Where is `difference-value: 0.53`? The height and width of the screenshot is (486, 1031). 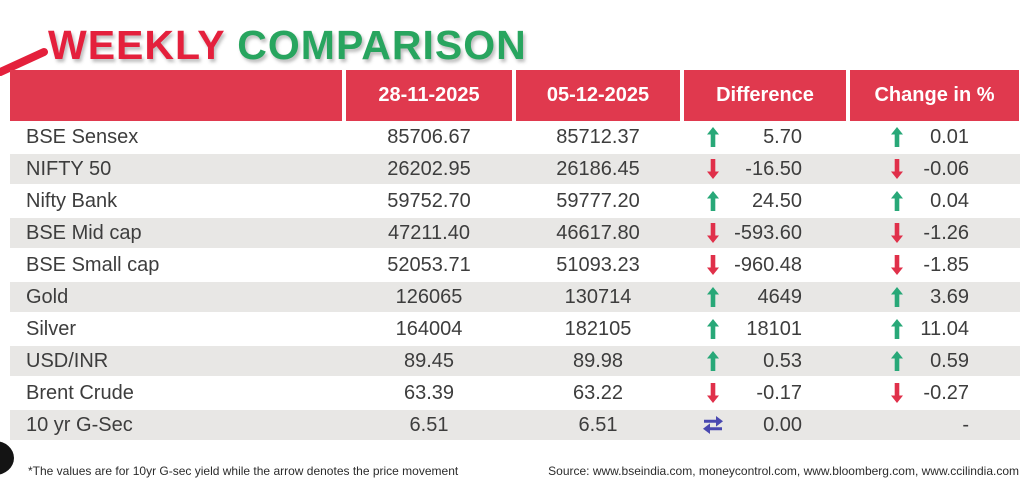
difference-value: 0.53 is located at coordinates (782, 360).